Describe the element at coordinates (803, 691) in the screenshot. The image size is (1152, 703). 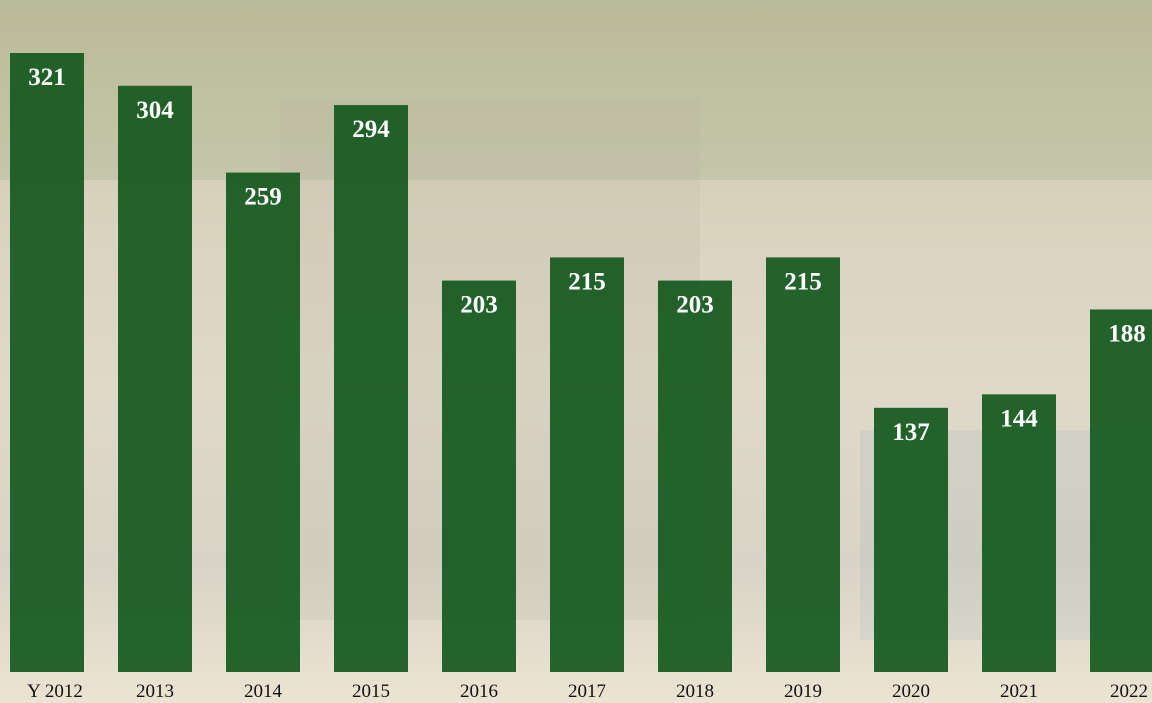
I see `x-tick-label: 2019` at that location.